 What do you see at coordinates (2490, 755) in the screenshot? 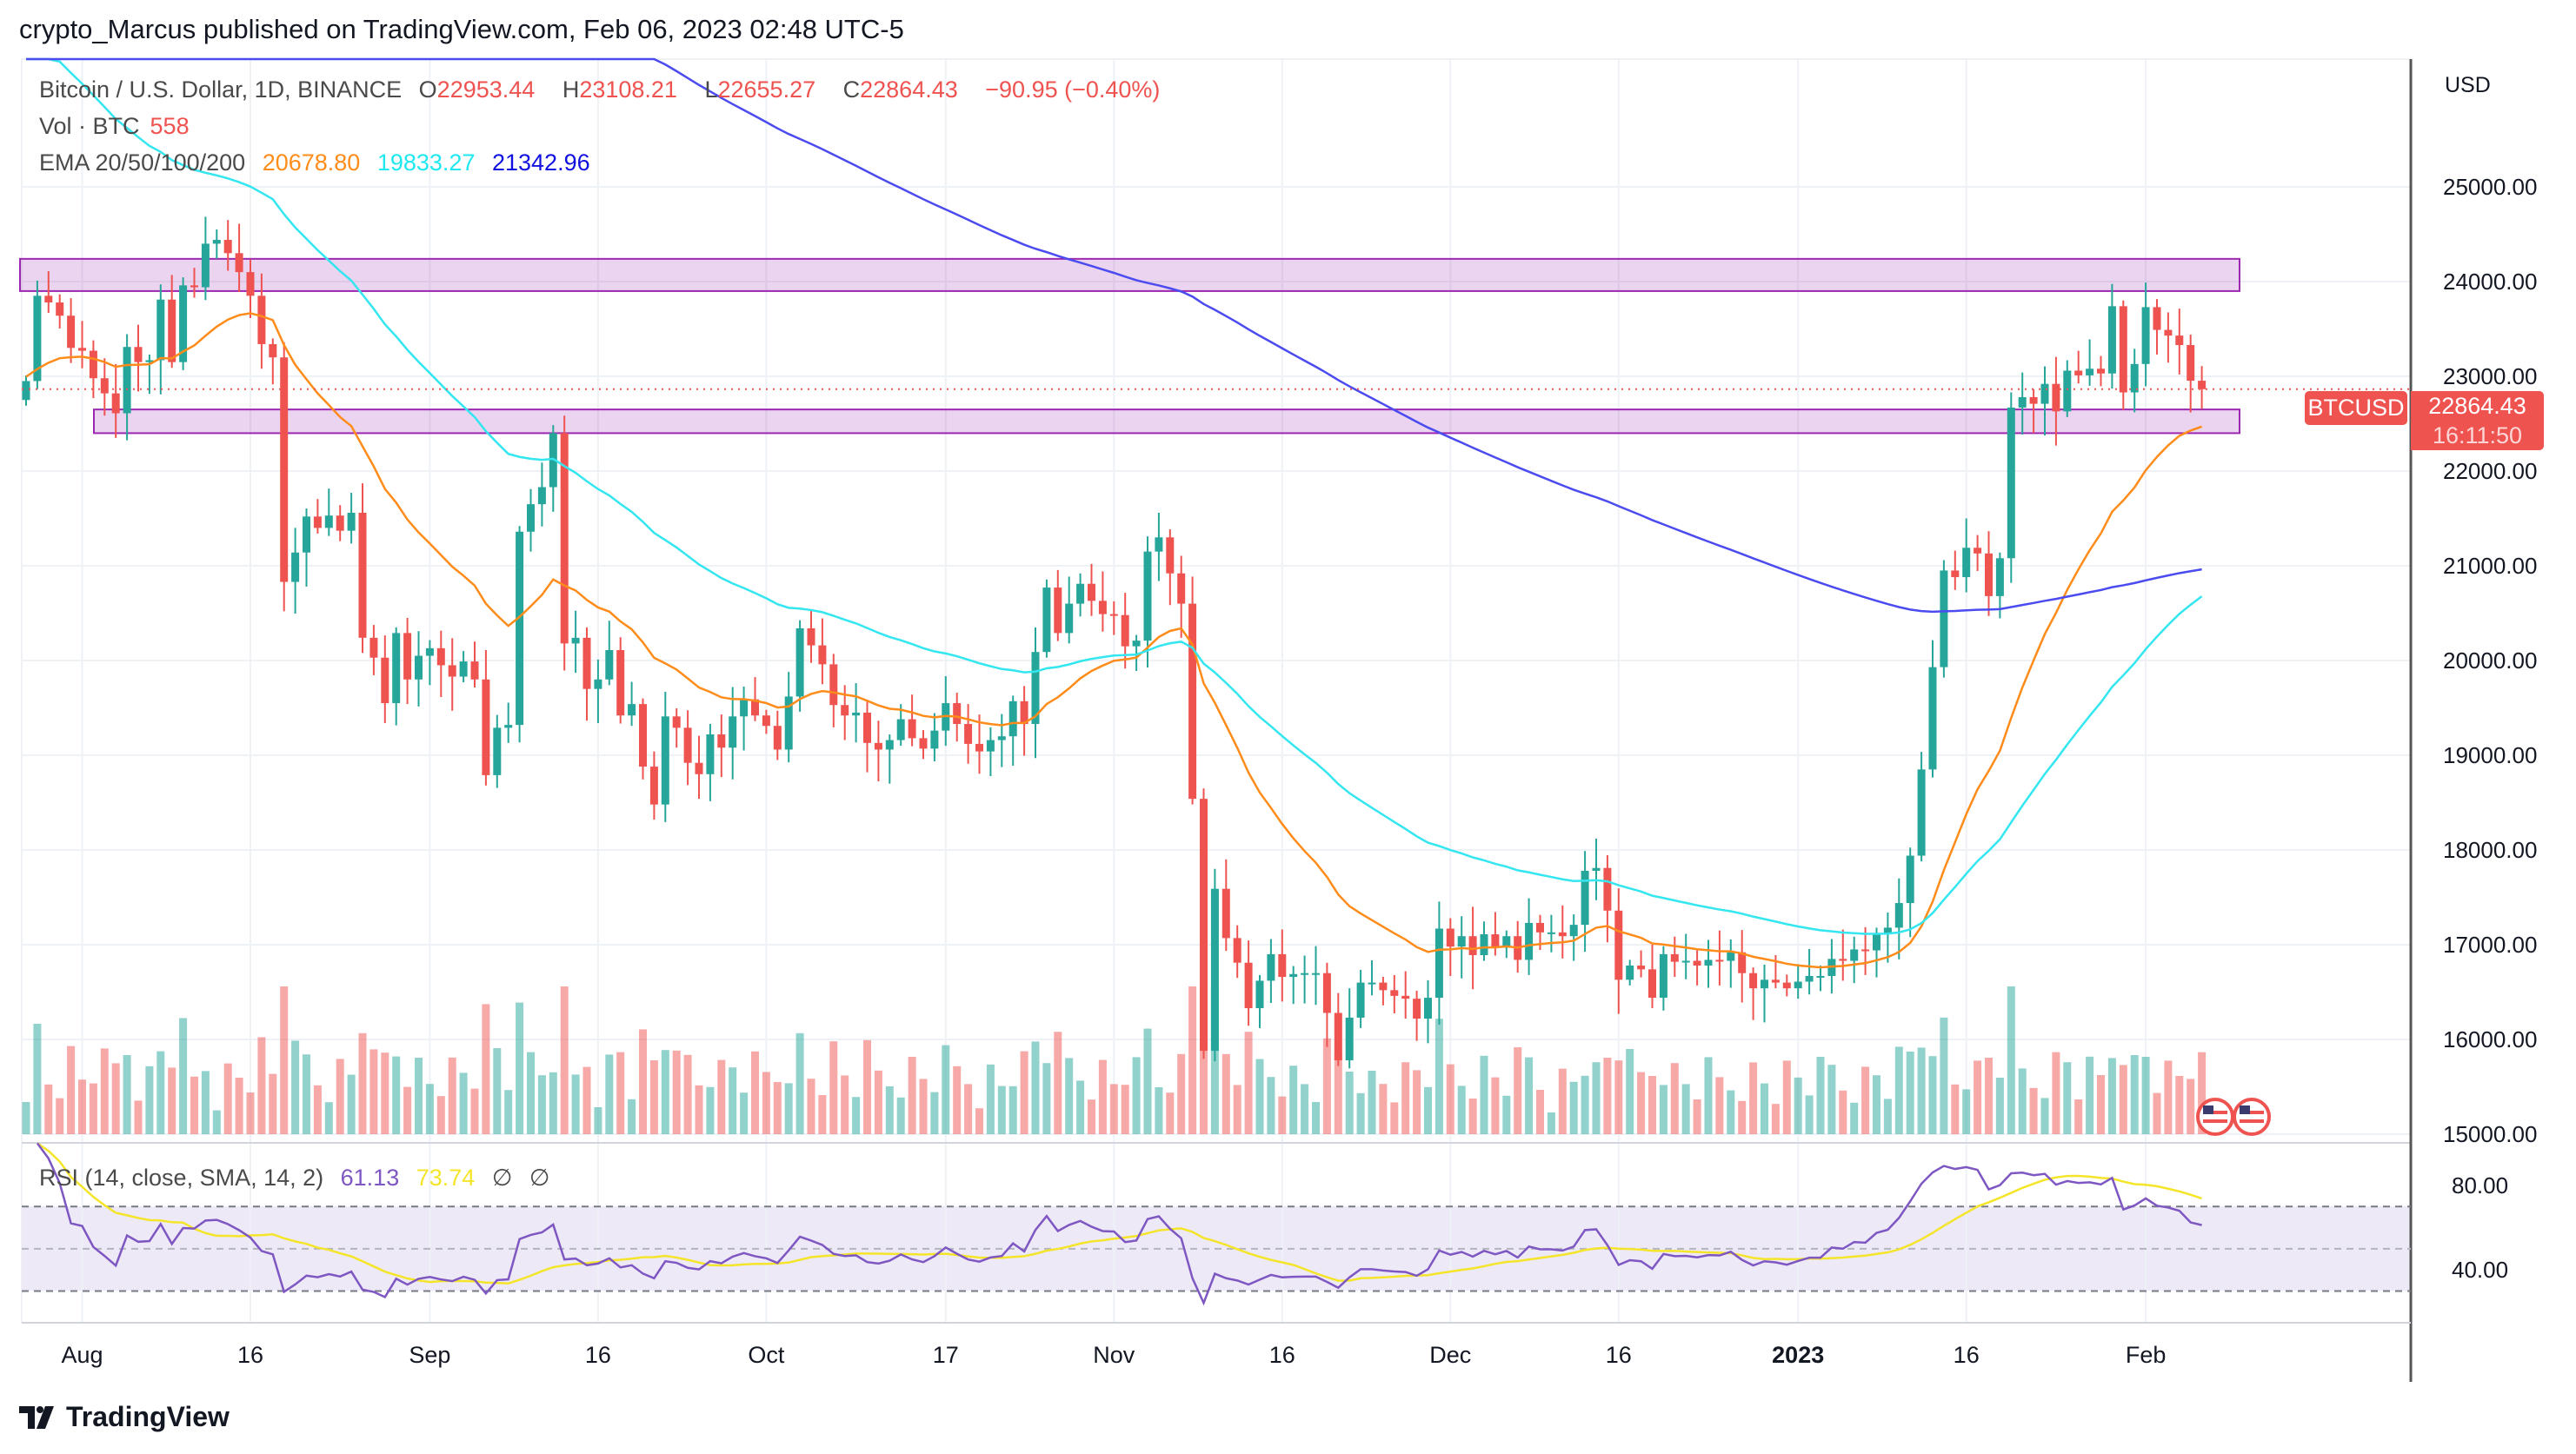
I see `price-tick-label: 19000.00` at bounding box center [2490, 755].